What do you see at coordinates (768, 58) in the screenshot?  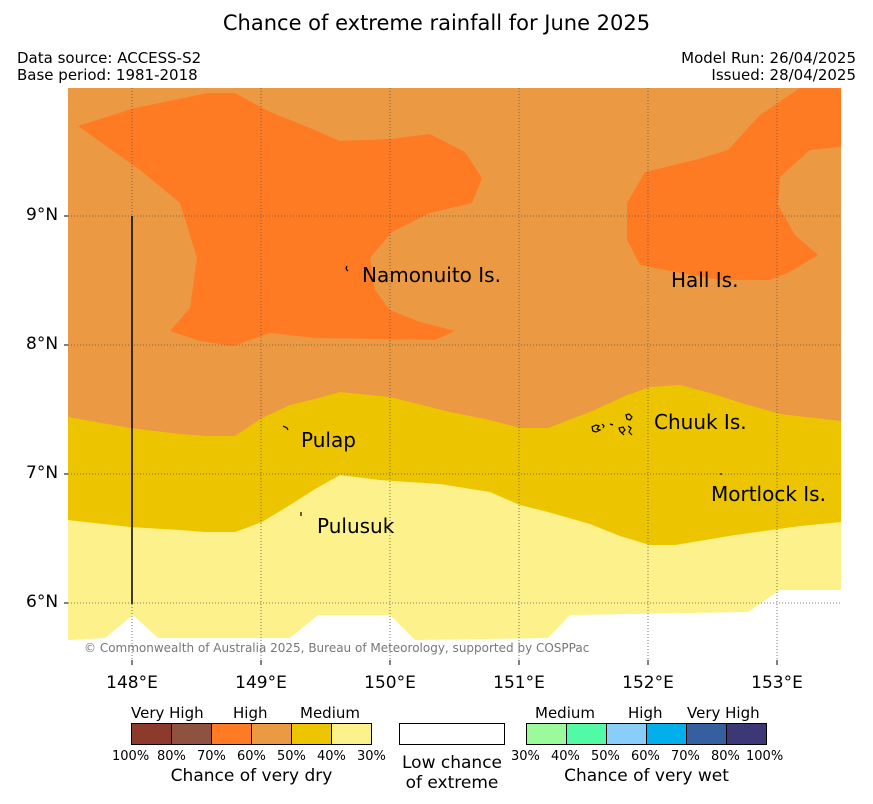 I see `model-run: Model Run: 26/04/2025` at bounding box center [768, 58].